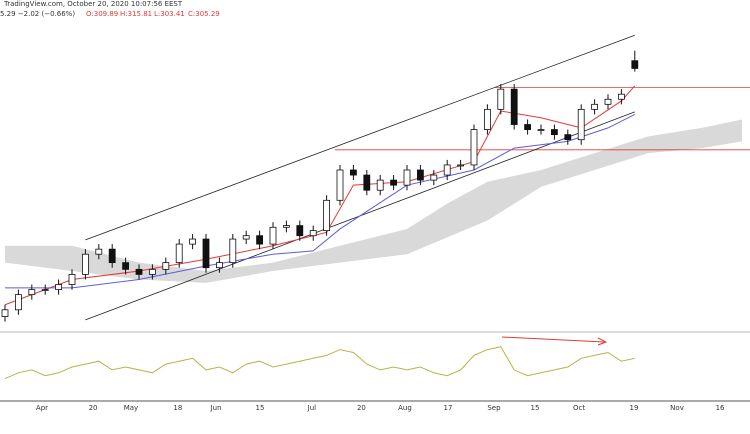  Describe the element at coordinates (634, 408) in the screenshot. I see `x-tick-label: 19` at that location.